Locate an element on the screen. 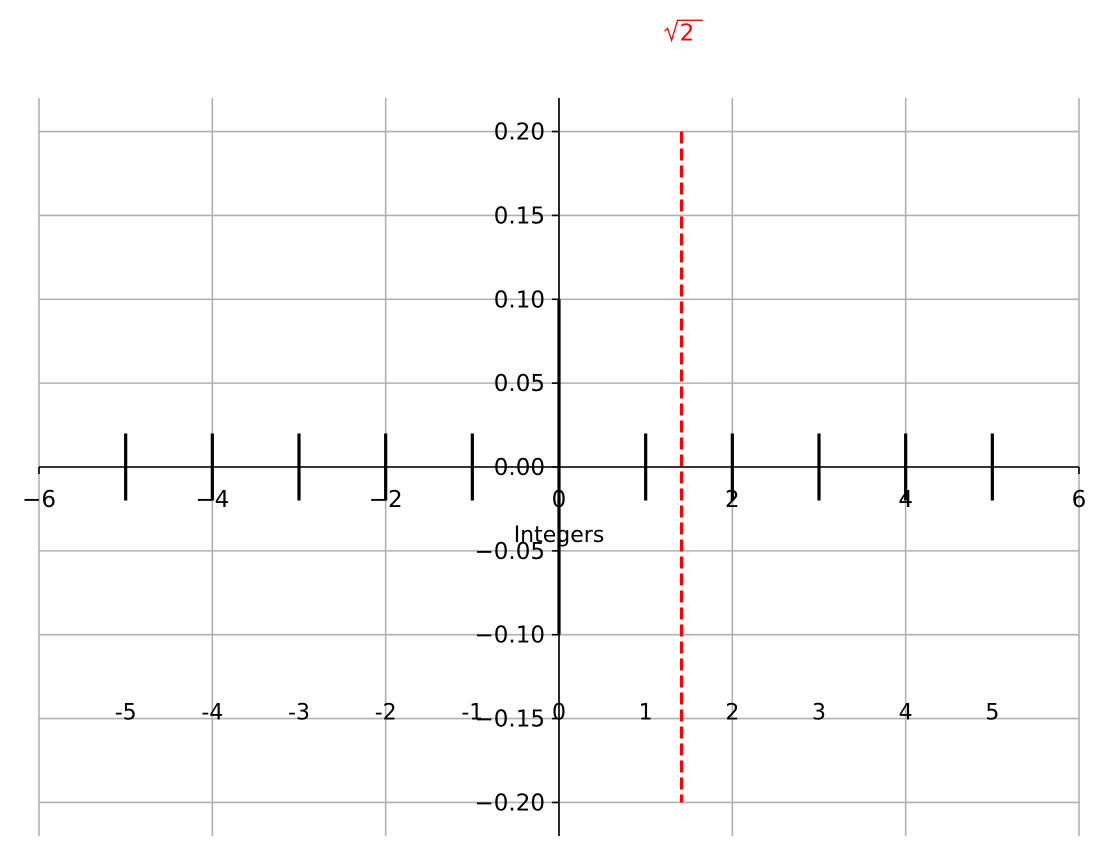  radical-sign-icon is located at coordinates (683, 31).